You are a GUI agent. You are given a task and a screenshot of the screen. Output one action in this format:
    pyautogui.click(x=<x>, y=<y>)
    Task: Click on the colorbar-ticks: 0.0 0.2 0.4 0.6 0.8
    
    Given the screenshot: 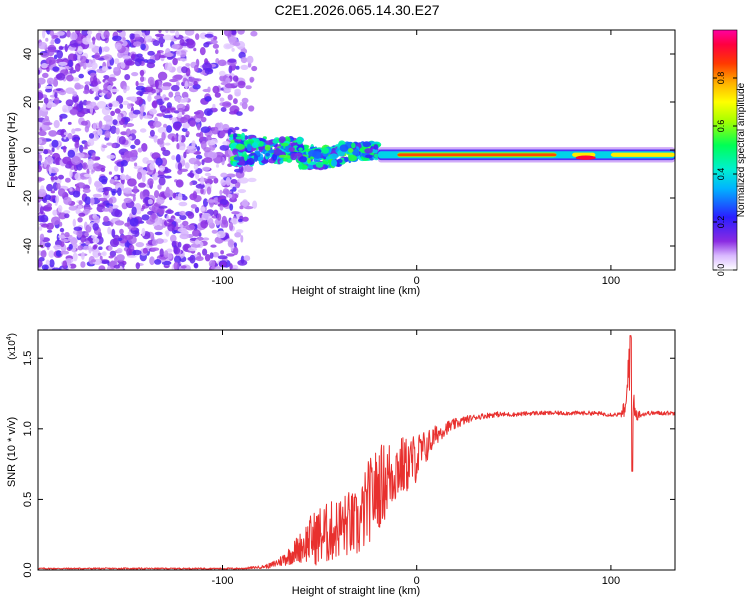 What is the action you would take?
    pyautogui.click(x=725, y=174)
    